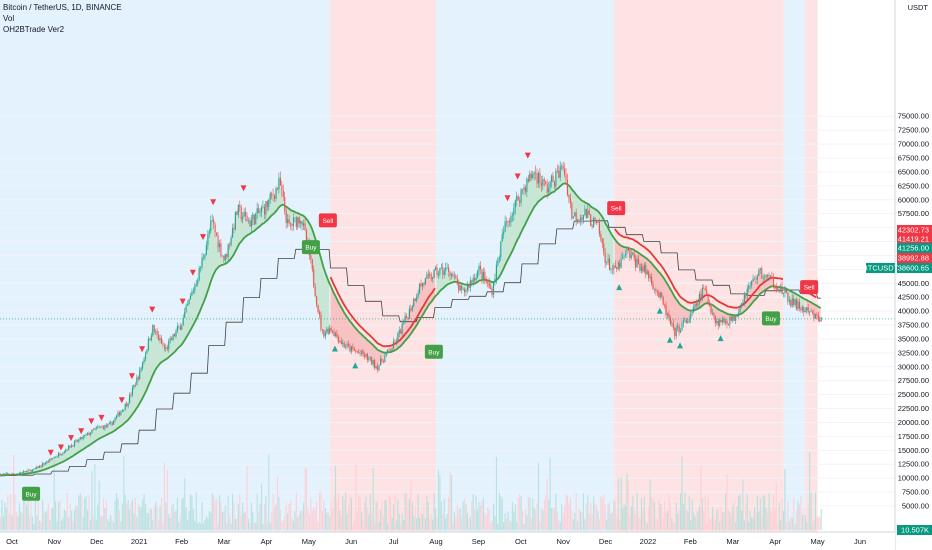 This screenshot has height=550, width=932. I want to click on price-tick-label: 40000.00, so click(913, 311).